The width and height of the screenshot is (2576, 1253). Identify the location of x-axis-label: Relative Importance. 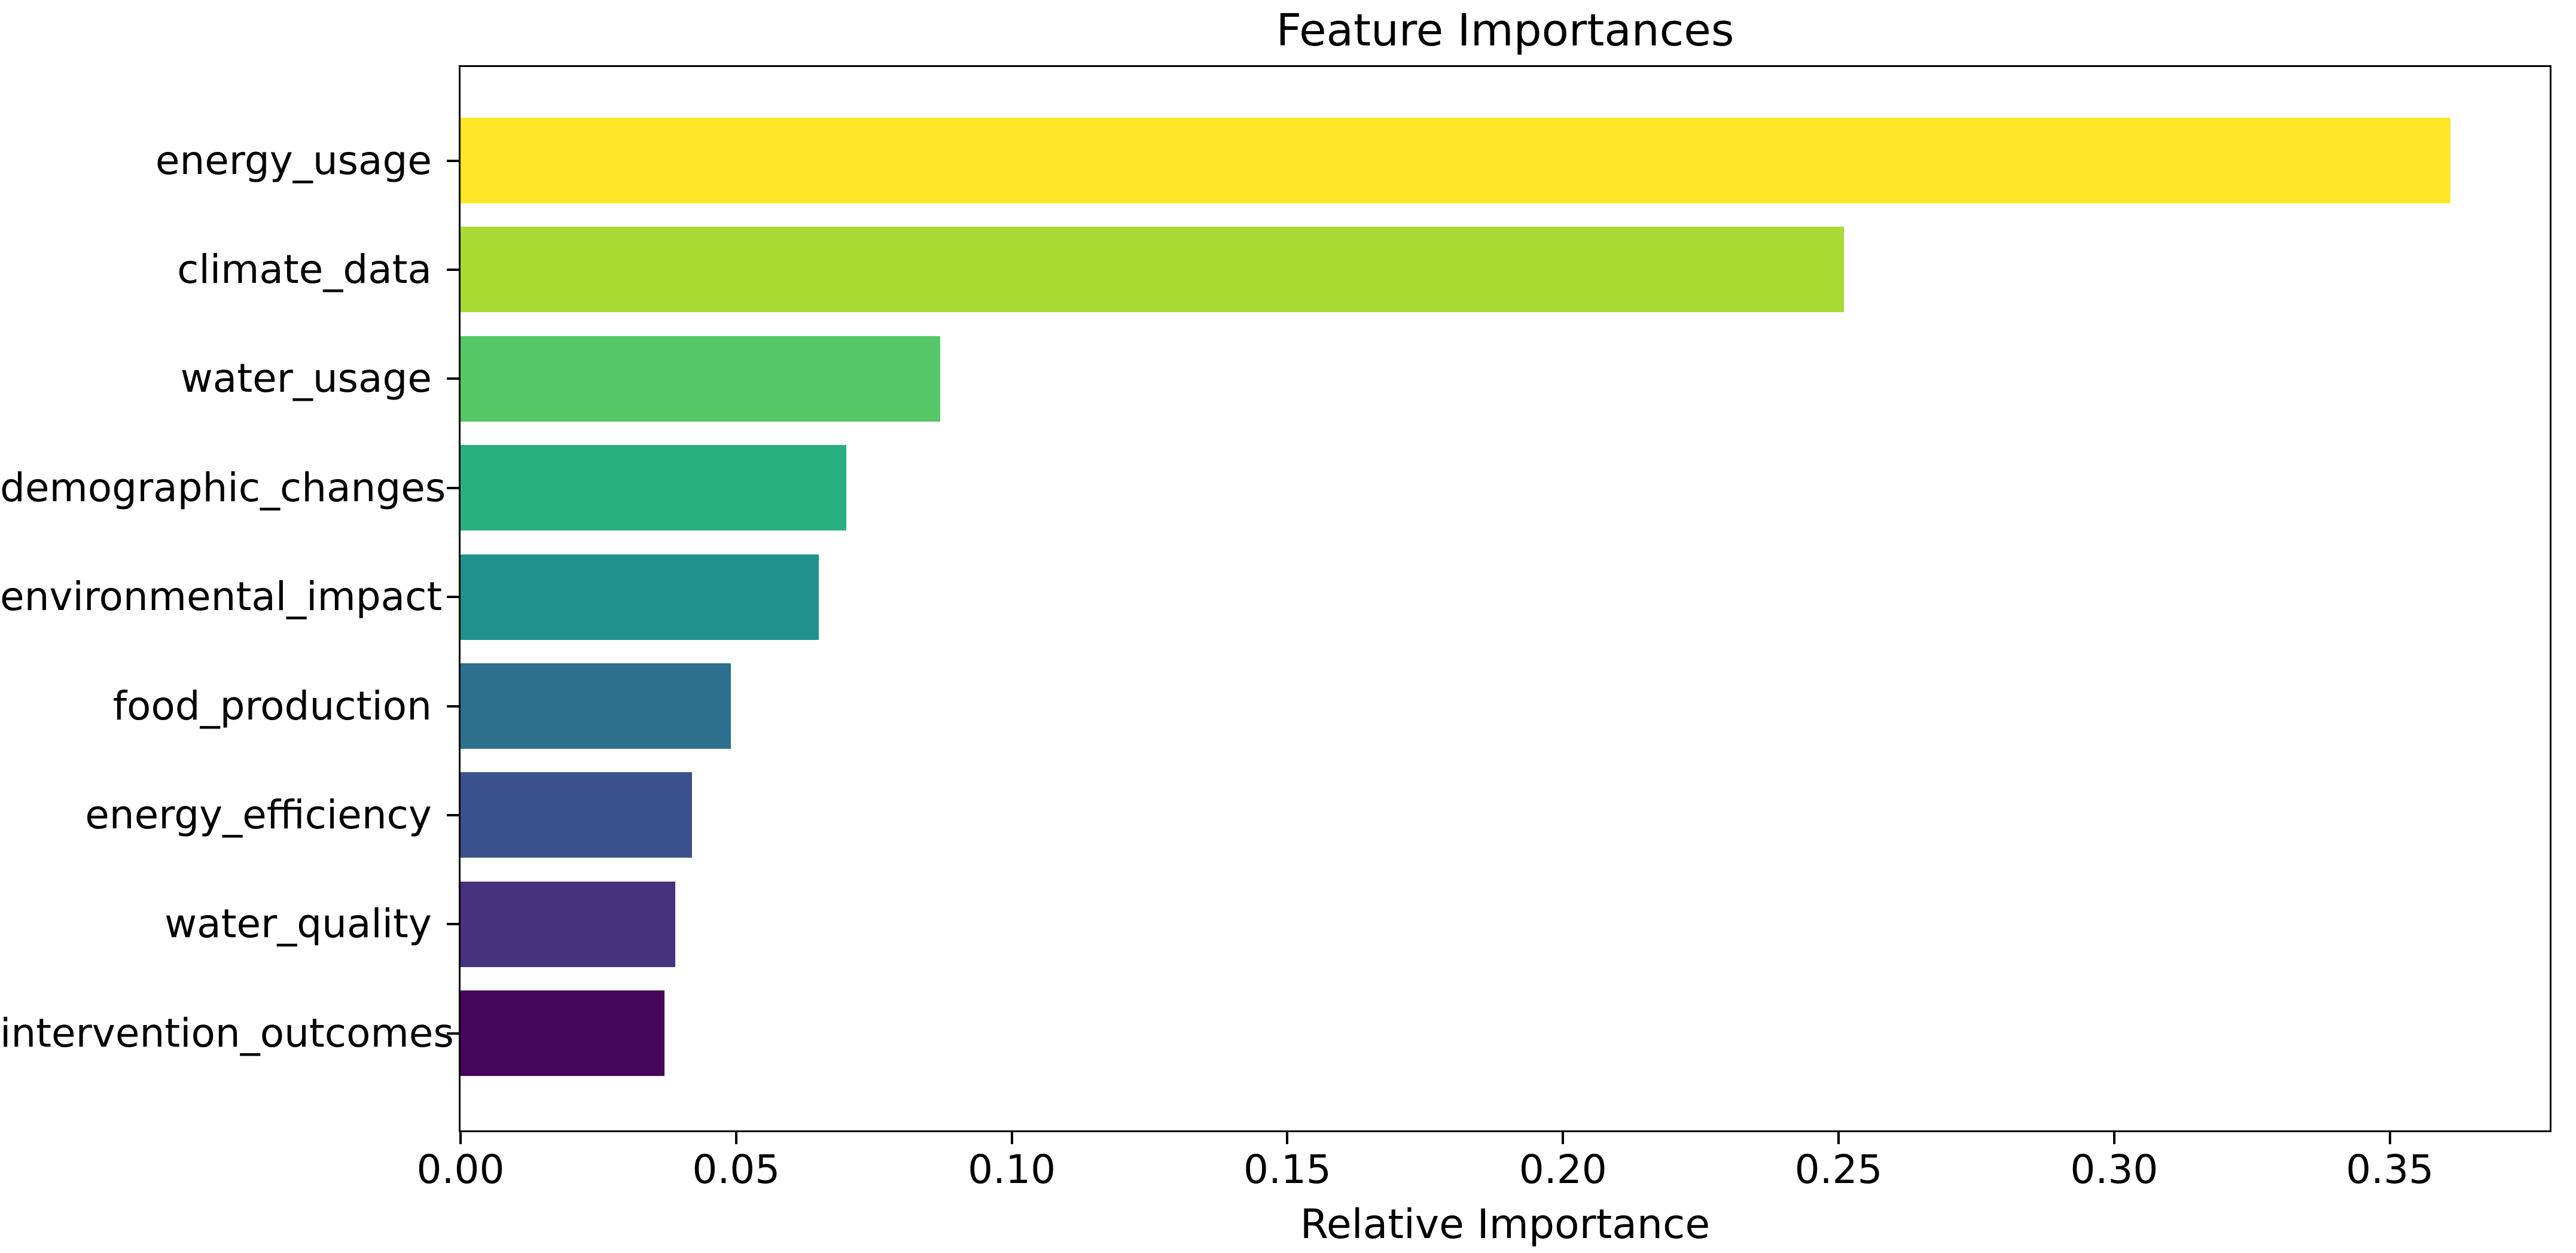
(1505, 1224).